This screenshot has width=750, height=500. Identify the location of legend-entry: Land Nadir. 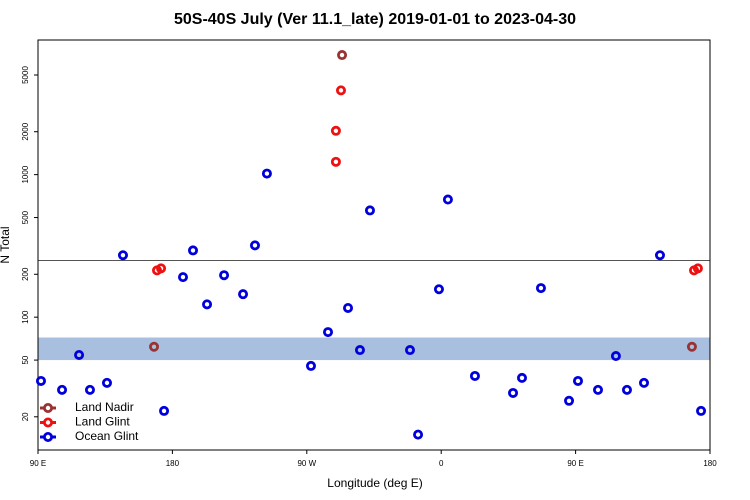
(87, 407).